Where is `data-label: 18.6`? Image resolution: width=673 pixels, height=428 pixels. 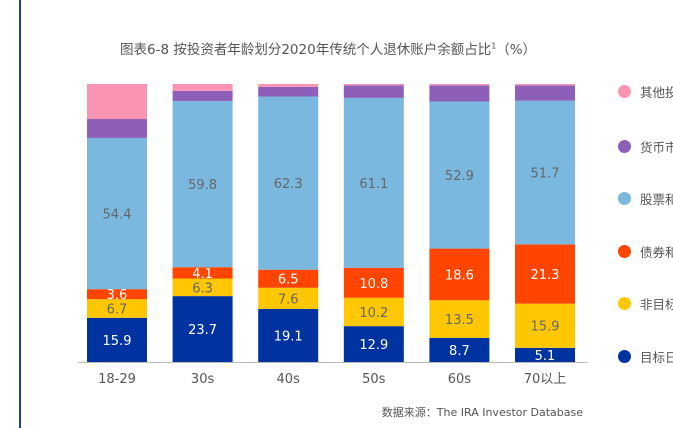 data-label: 18.6 is located at coordinates (459, 275).